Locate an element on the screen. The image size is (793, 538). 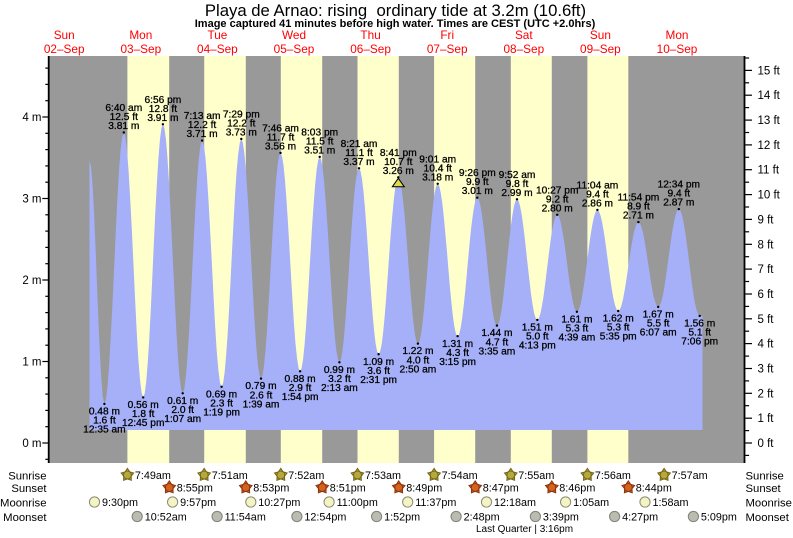
svg-text: 04–Sep is located at coordinates (217, 49).